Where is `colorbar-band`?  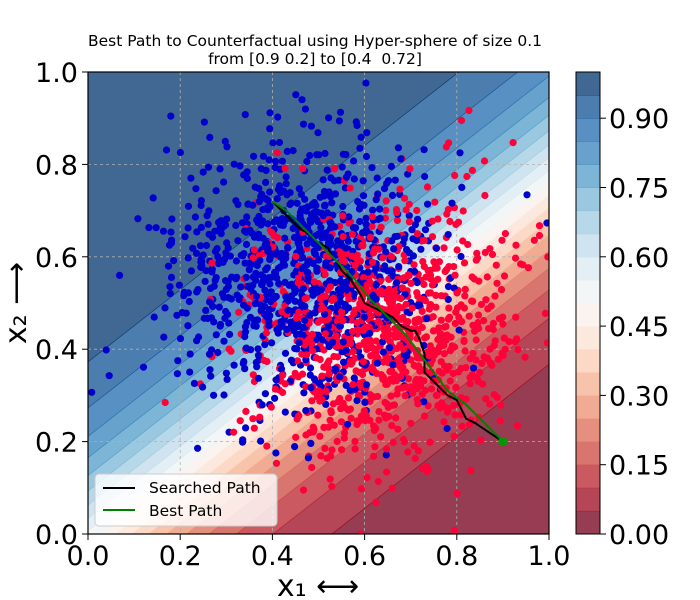 colorbar-band is located at coordinates (588, 245).